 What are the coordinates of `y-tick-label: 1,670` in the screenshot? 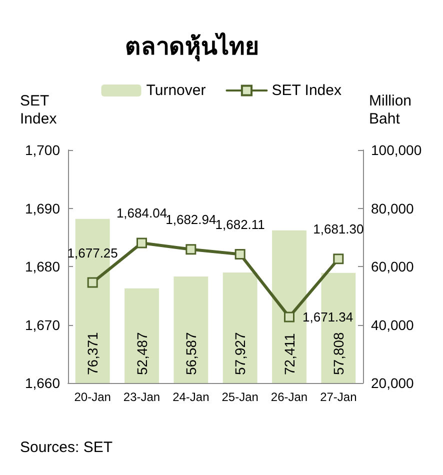 It's located at (42, 324).